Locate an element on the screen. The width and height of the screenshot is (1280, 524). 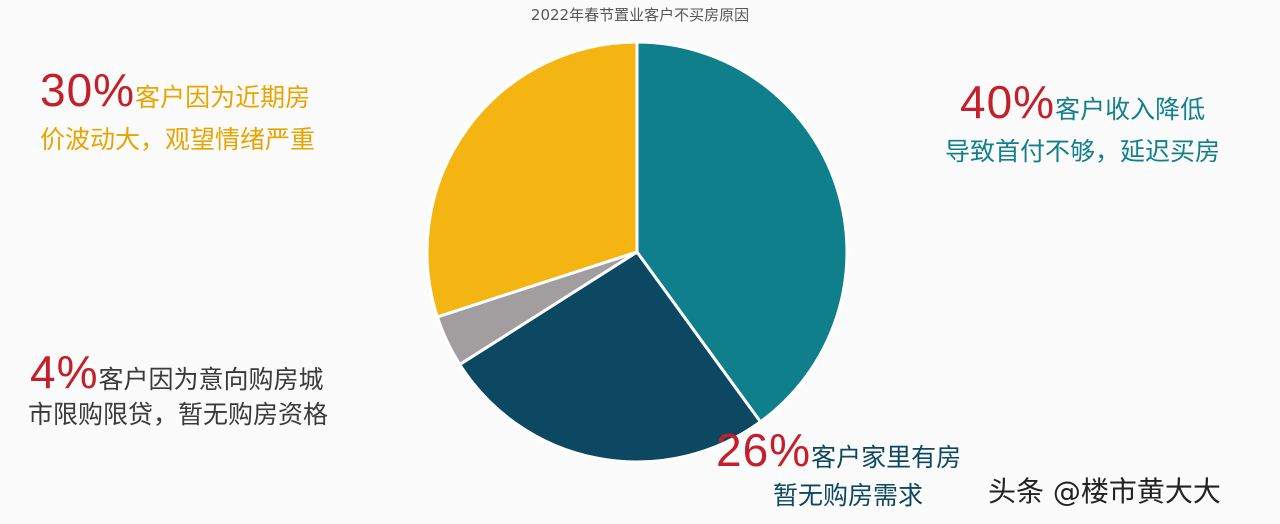
label-text: 市限购限贷，暂无购房资格 is located at coordinates (178, 414).